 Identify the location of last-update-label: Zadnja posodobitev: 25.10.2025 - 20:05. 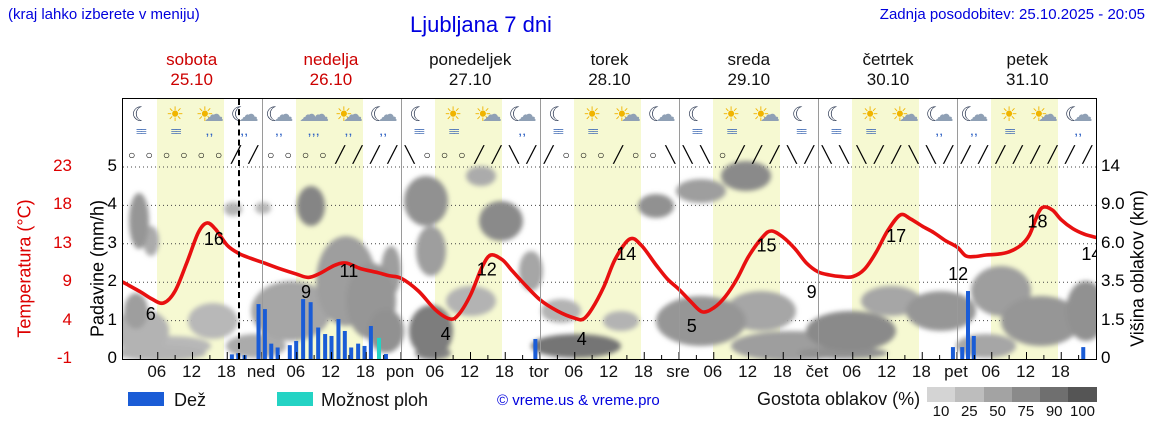
(1012, 14).